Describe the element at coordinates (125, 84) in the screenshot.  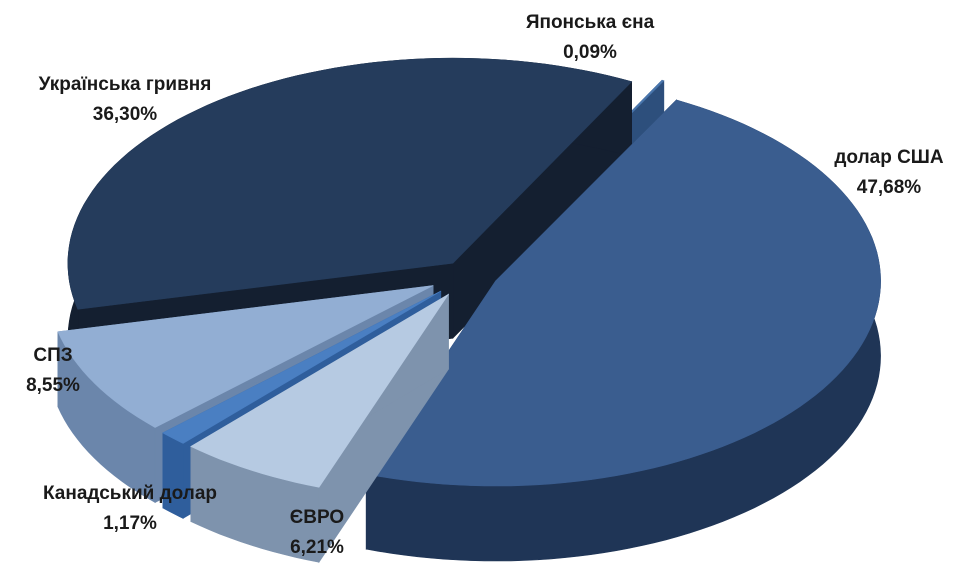
I see `slice-name-uah: Українська гривня` at that location.